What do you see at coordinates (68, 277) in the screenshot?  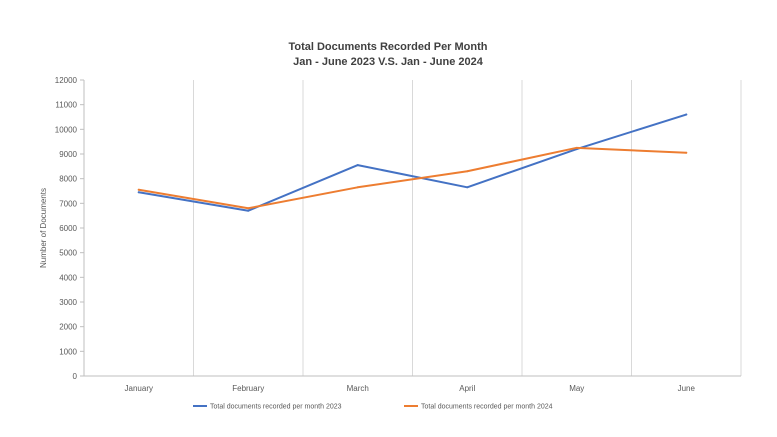 I see `y-tick-label: 4000` at bounding box center [68, 277].